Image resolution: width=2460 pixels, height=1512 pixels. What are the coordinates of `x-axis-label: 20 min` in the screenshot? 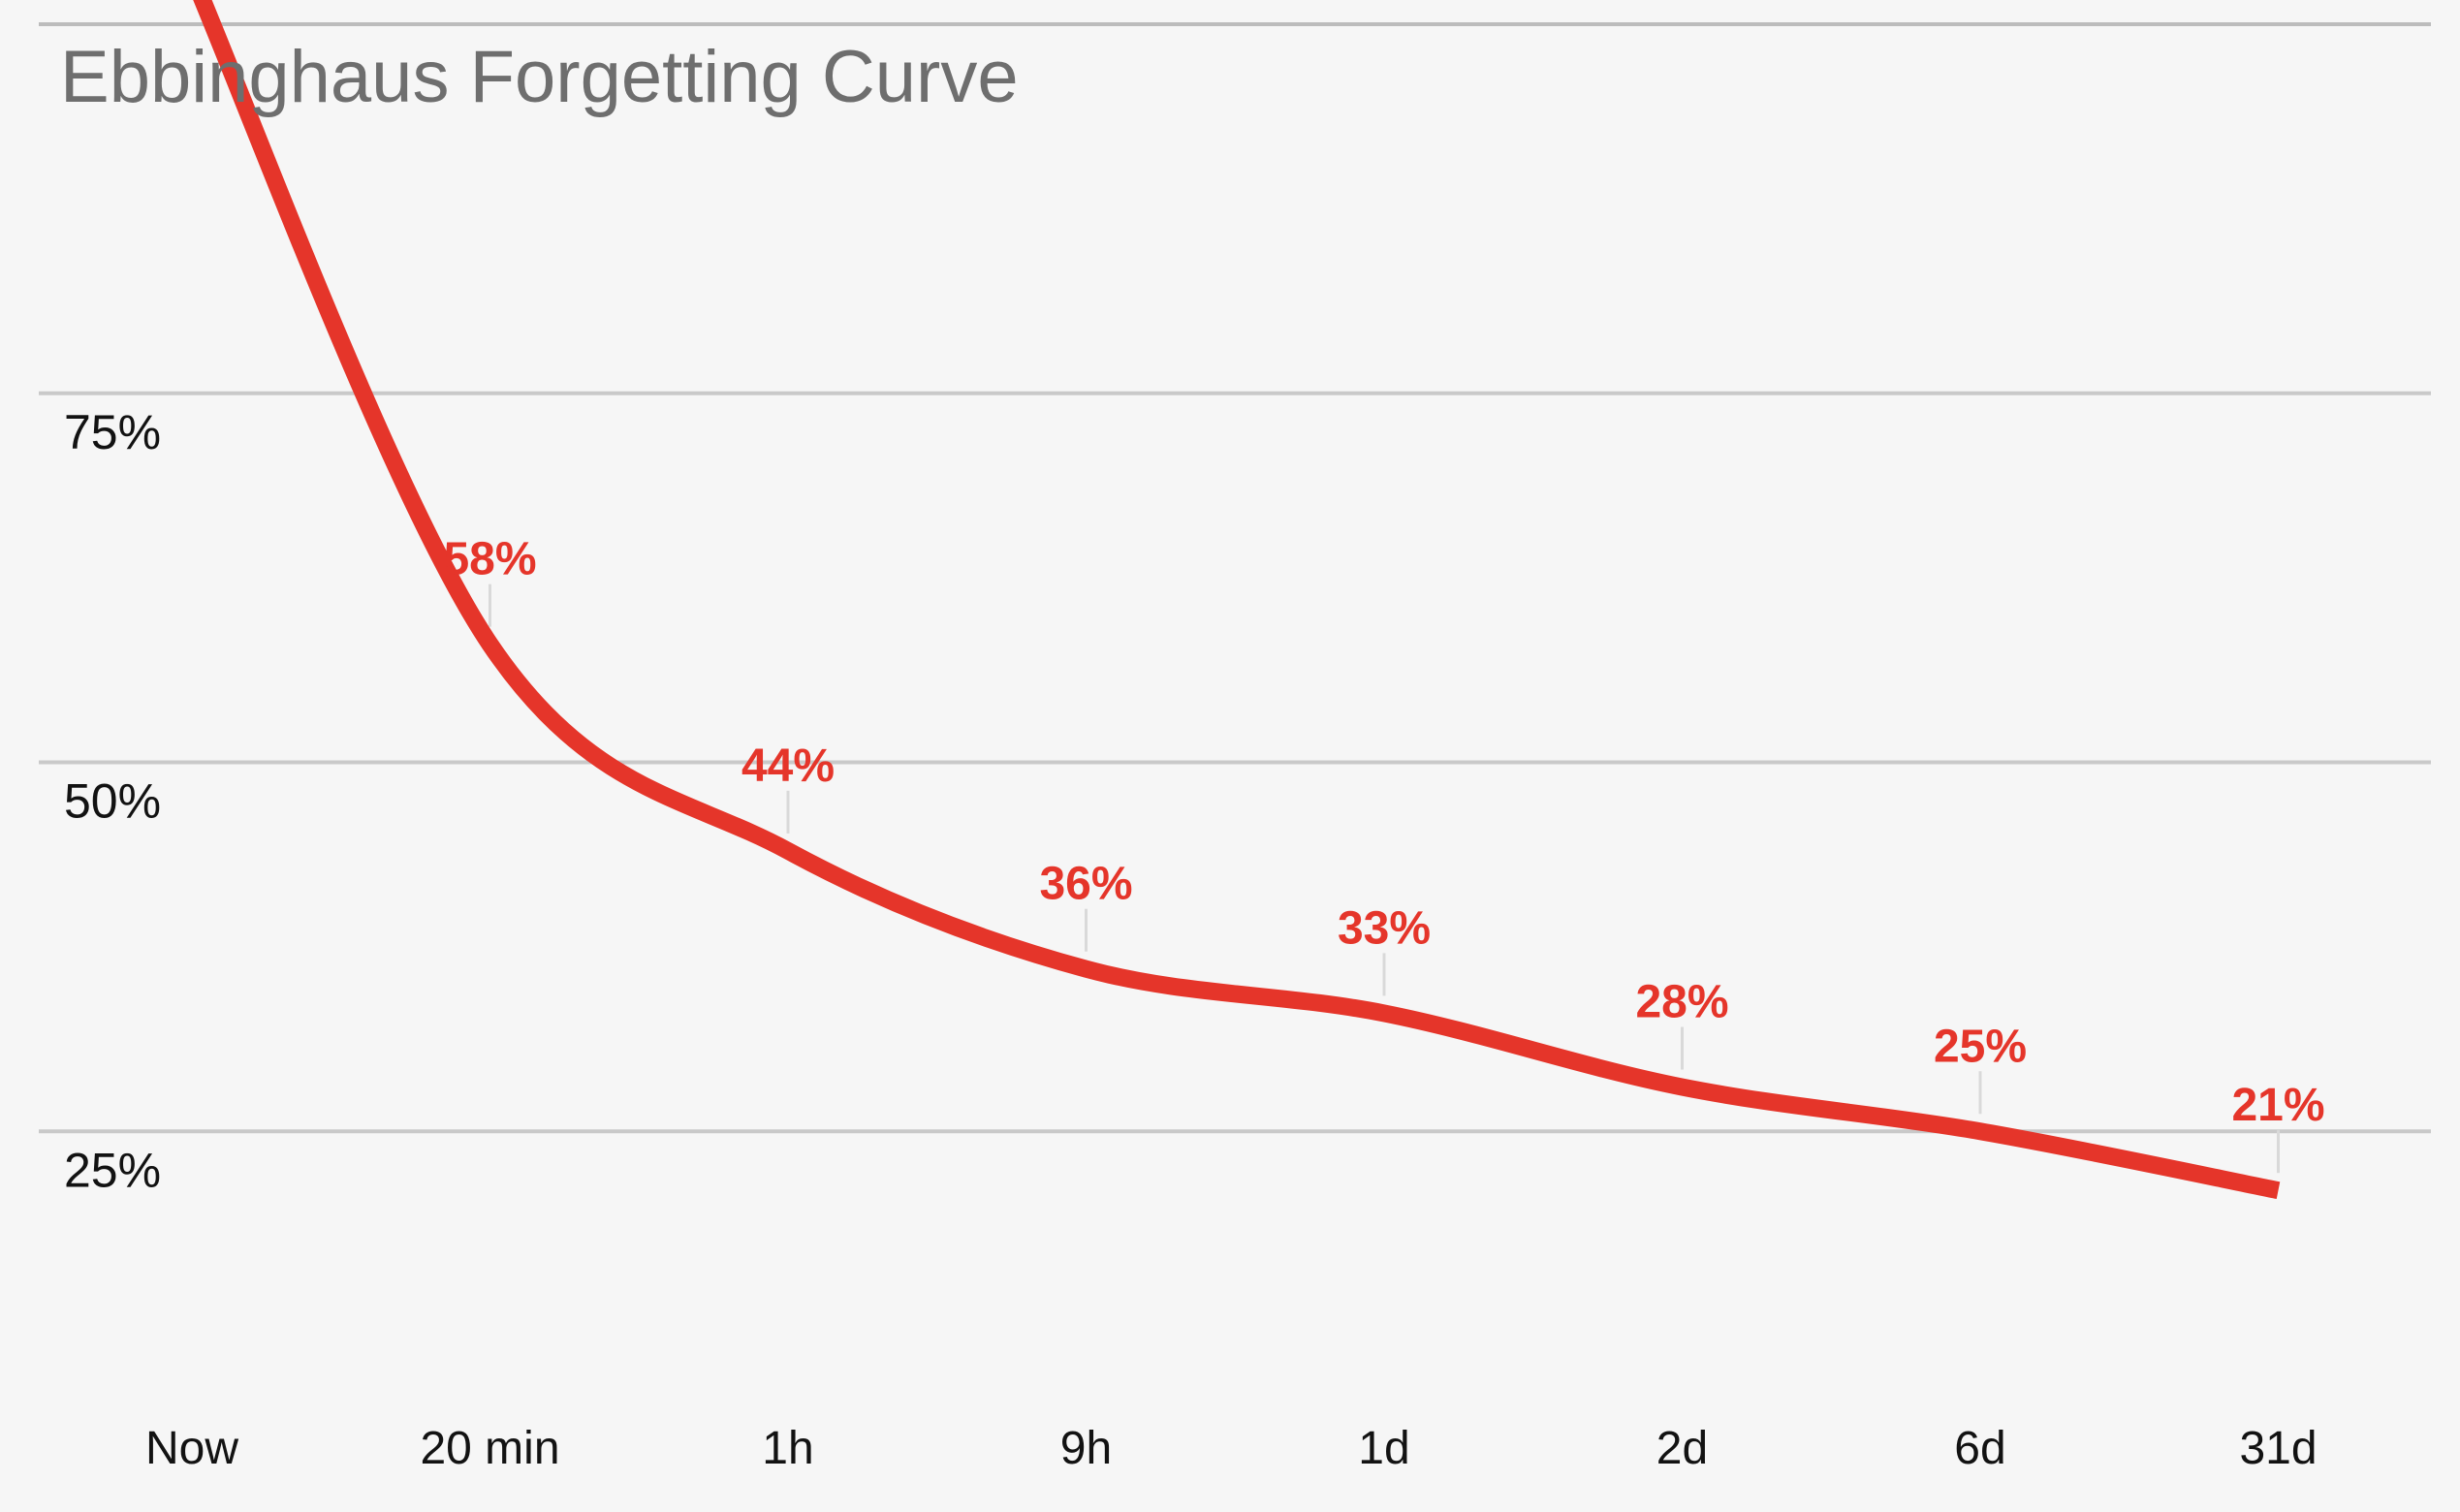 It's located at (489, 1449).